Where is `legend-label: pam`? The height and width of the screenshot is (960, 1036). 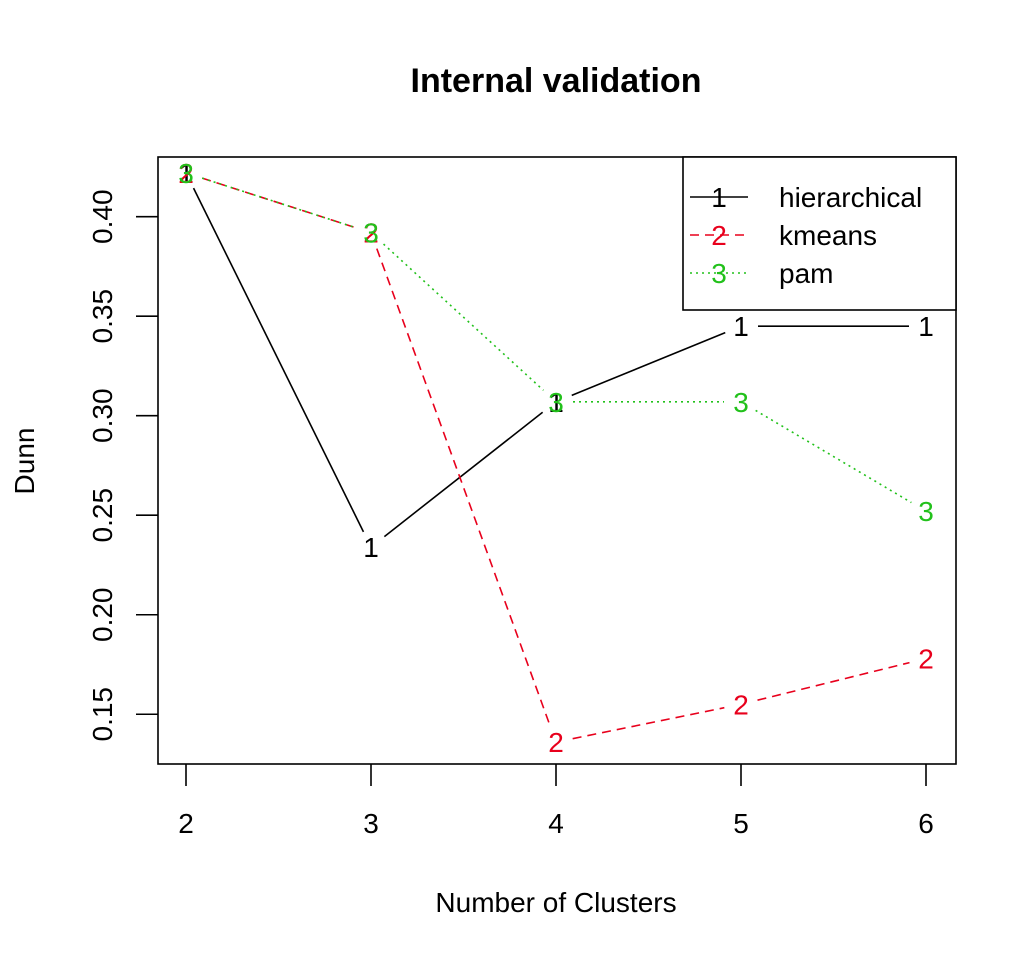
legend-label: pam is located at coordinates (806, 273).